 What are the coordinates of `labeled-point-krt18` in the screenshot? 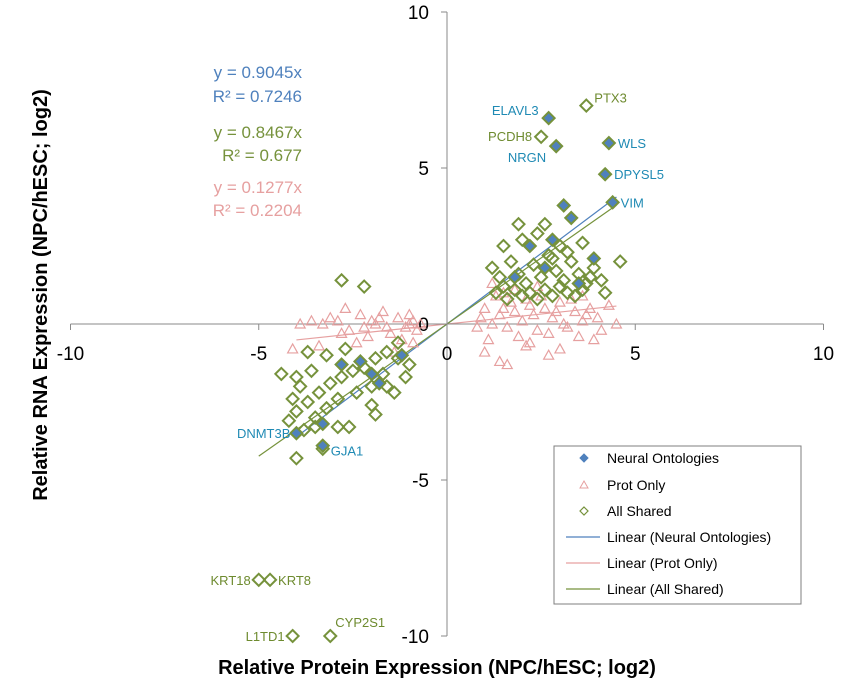 It's located at (259, 580).